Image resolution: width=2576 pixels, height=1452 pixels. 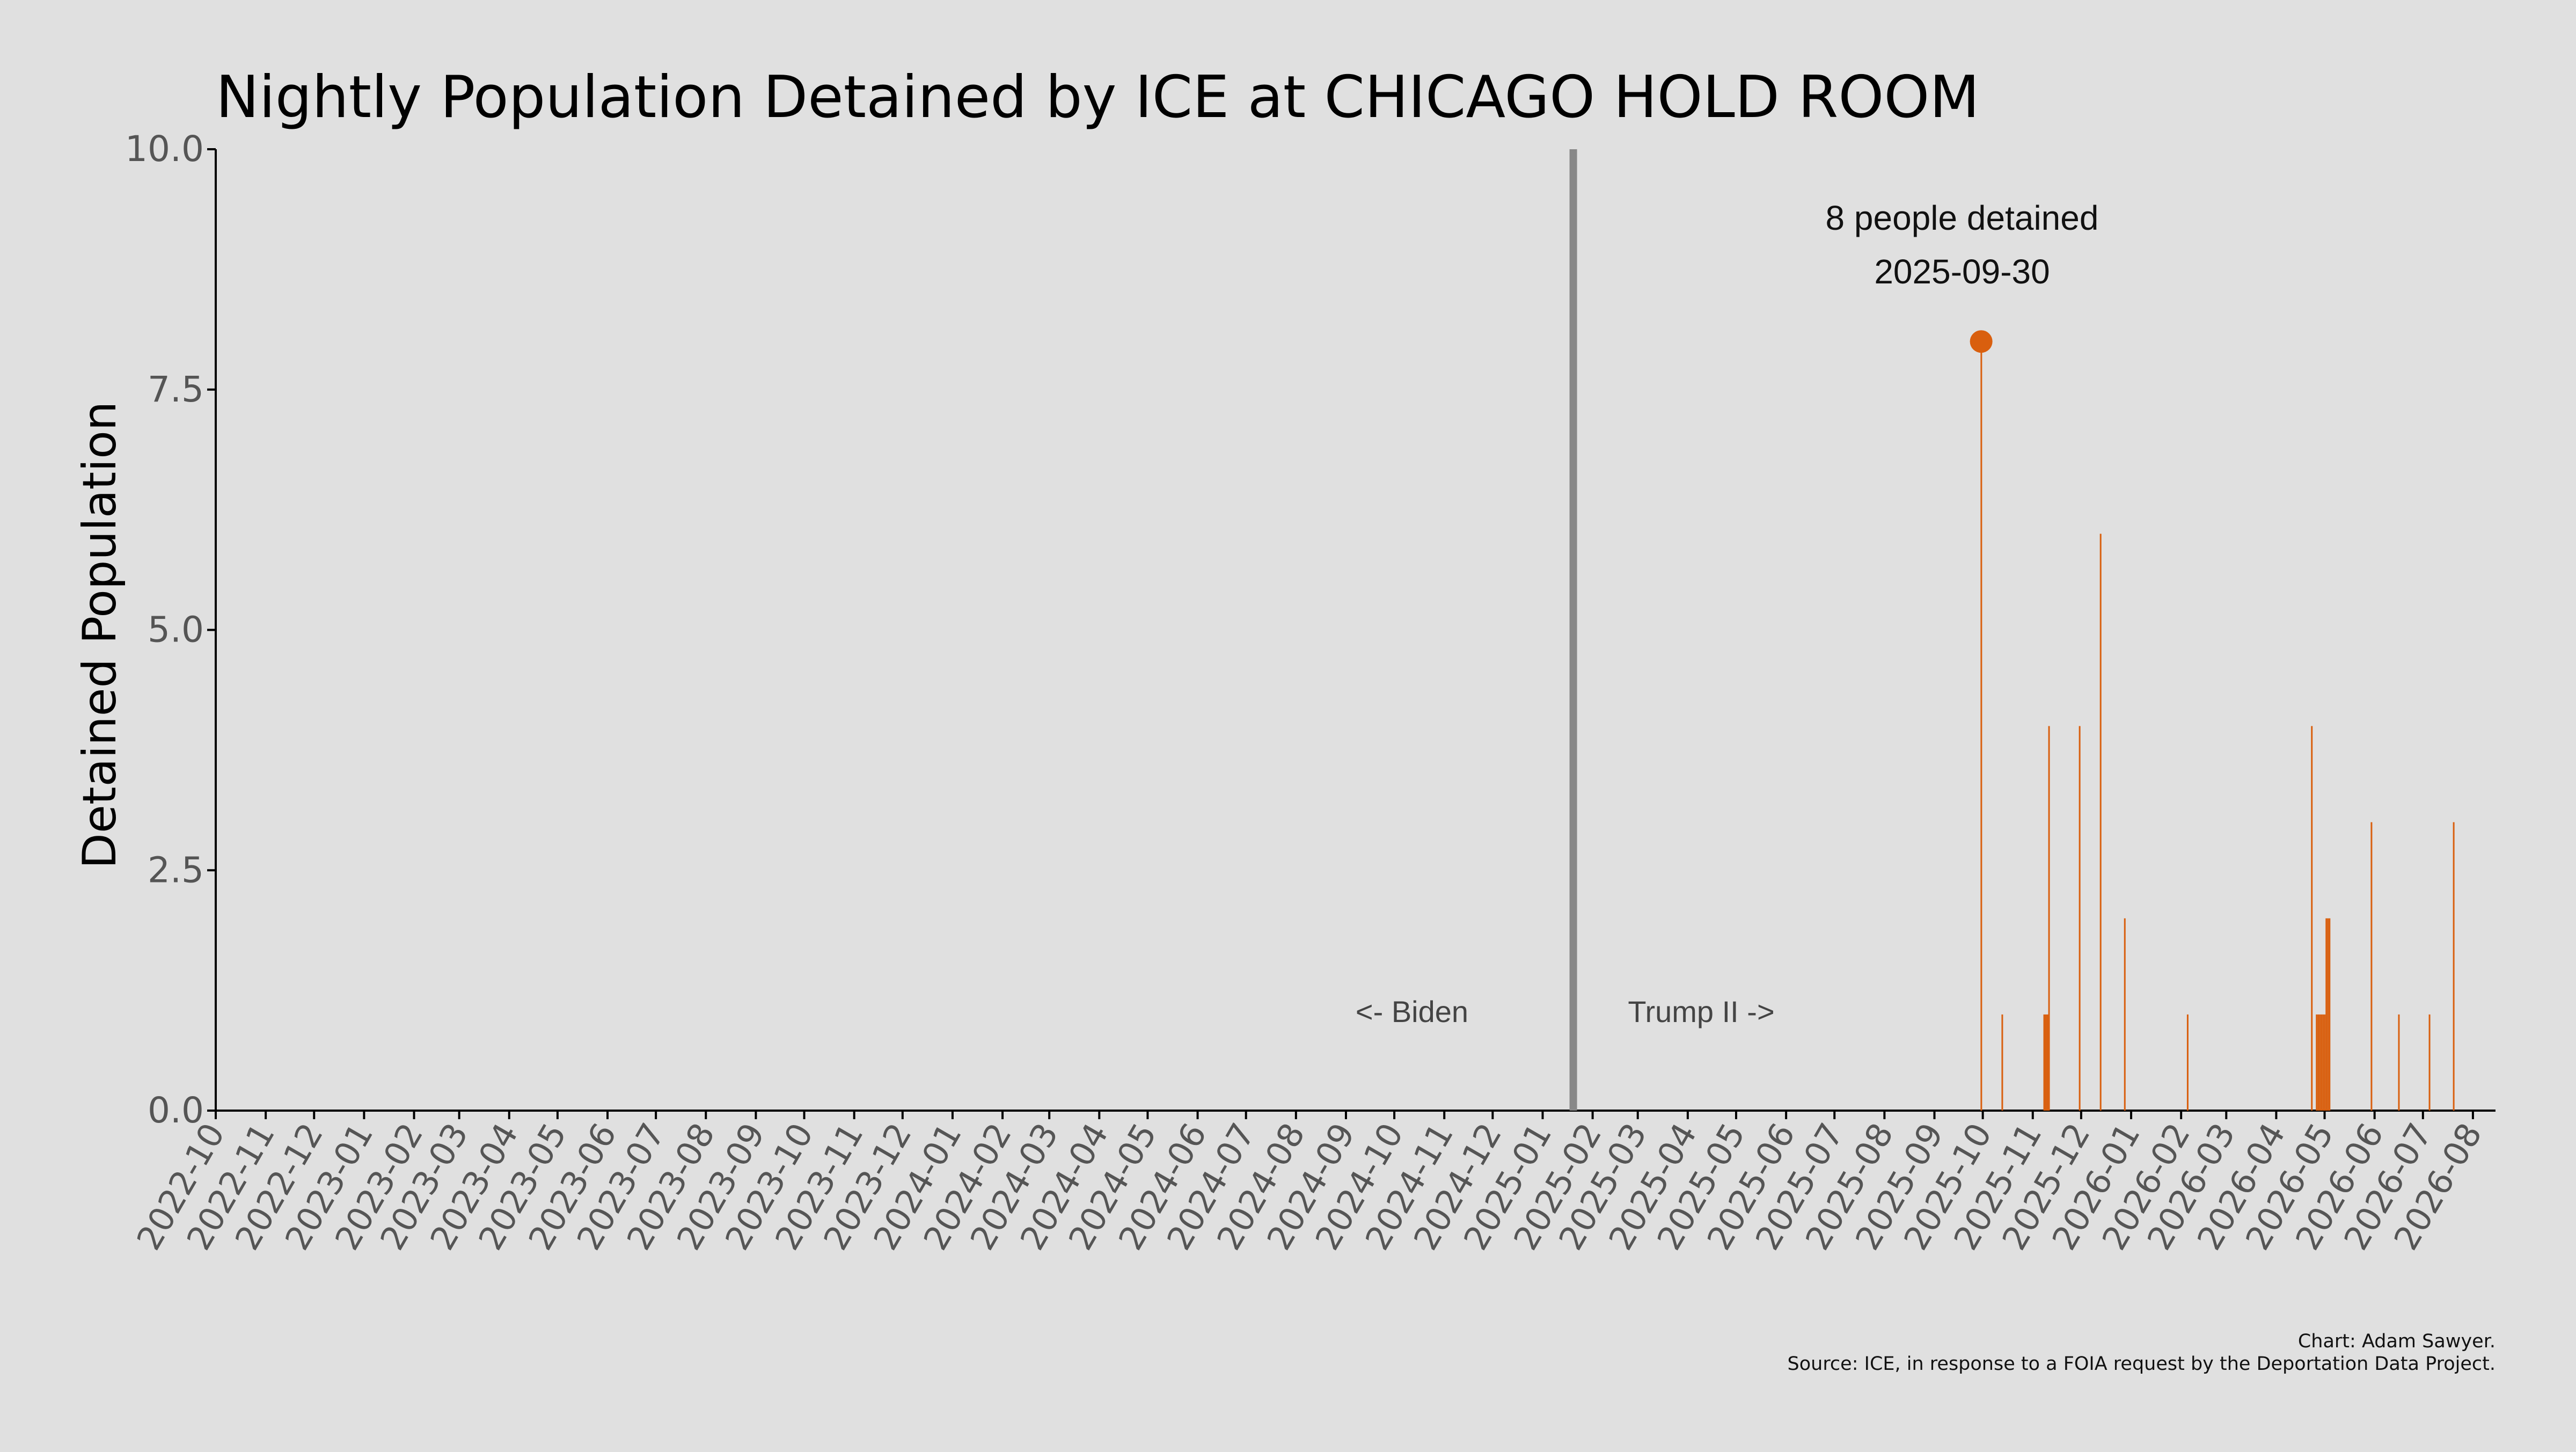 I want to click on y-tick-label: 0.0, so click(x=176, y=1110).